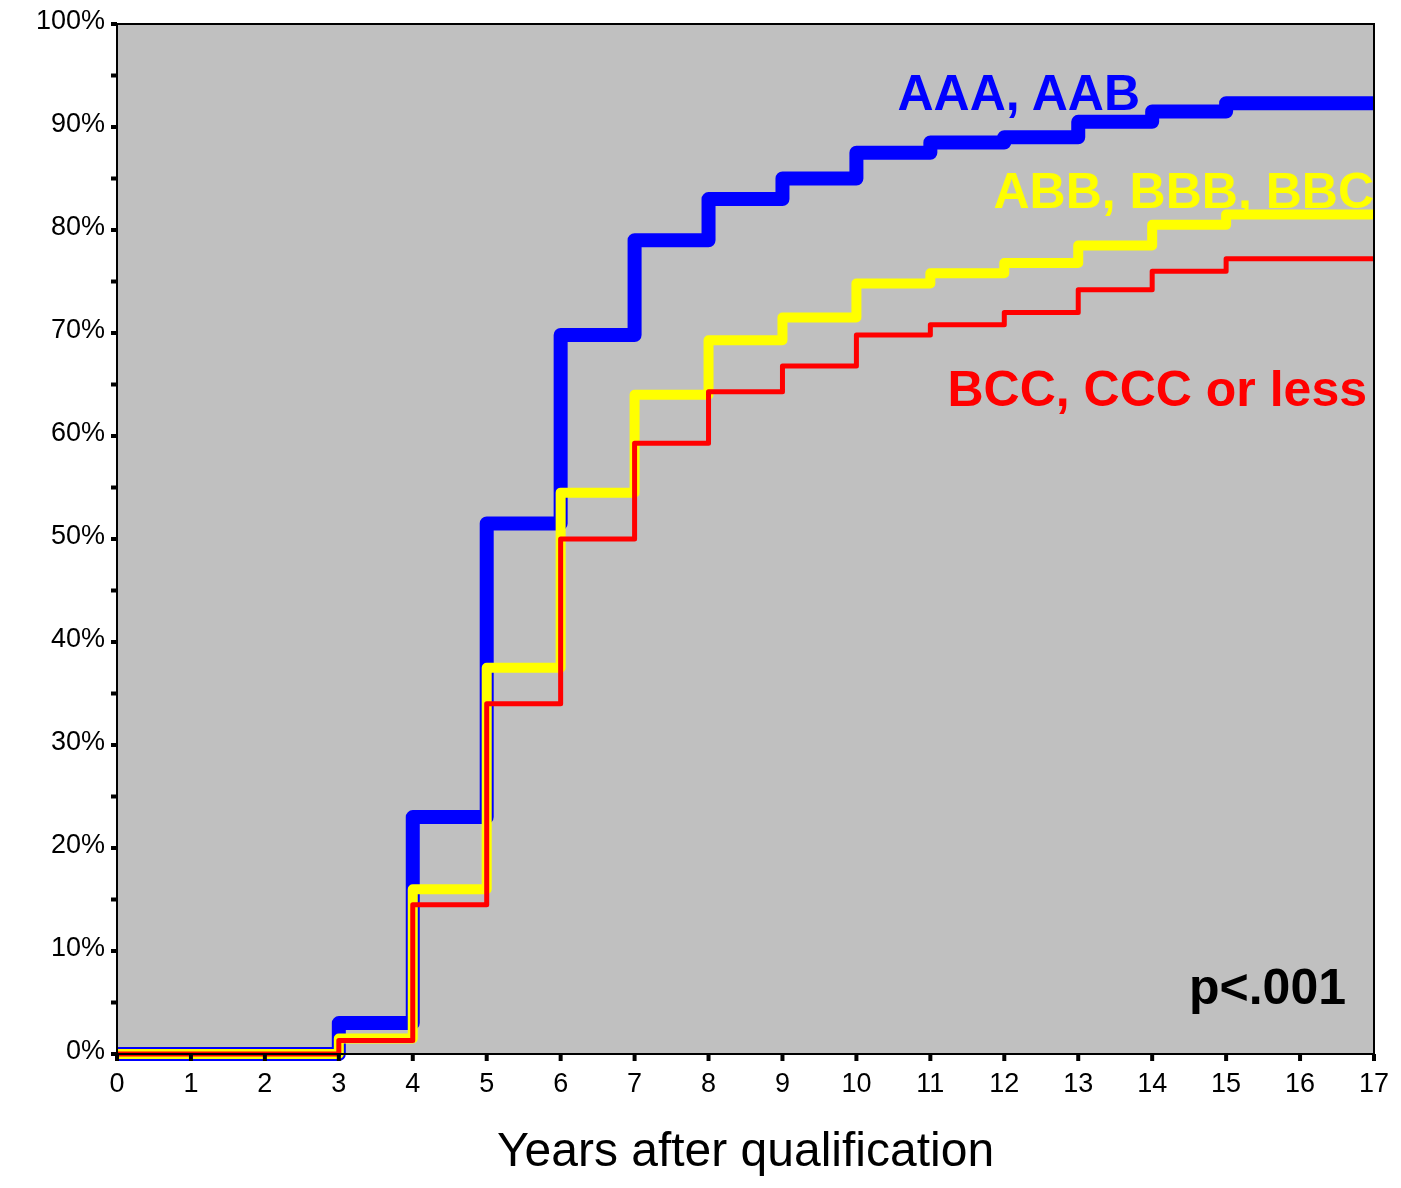 The width and height of the screenshot is (1401, 1188). Describe the element at coordinates (1226, 1083) in the screenshot. I see `x-tick-label: 15` at that location.